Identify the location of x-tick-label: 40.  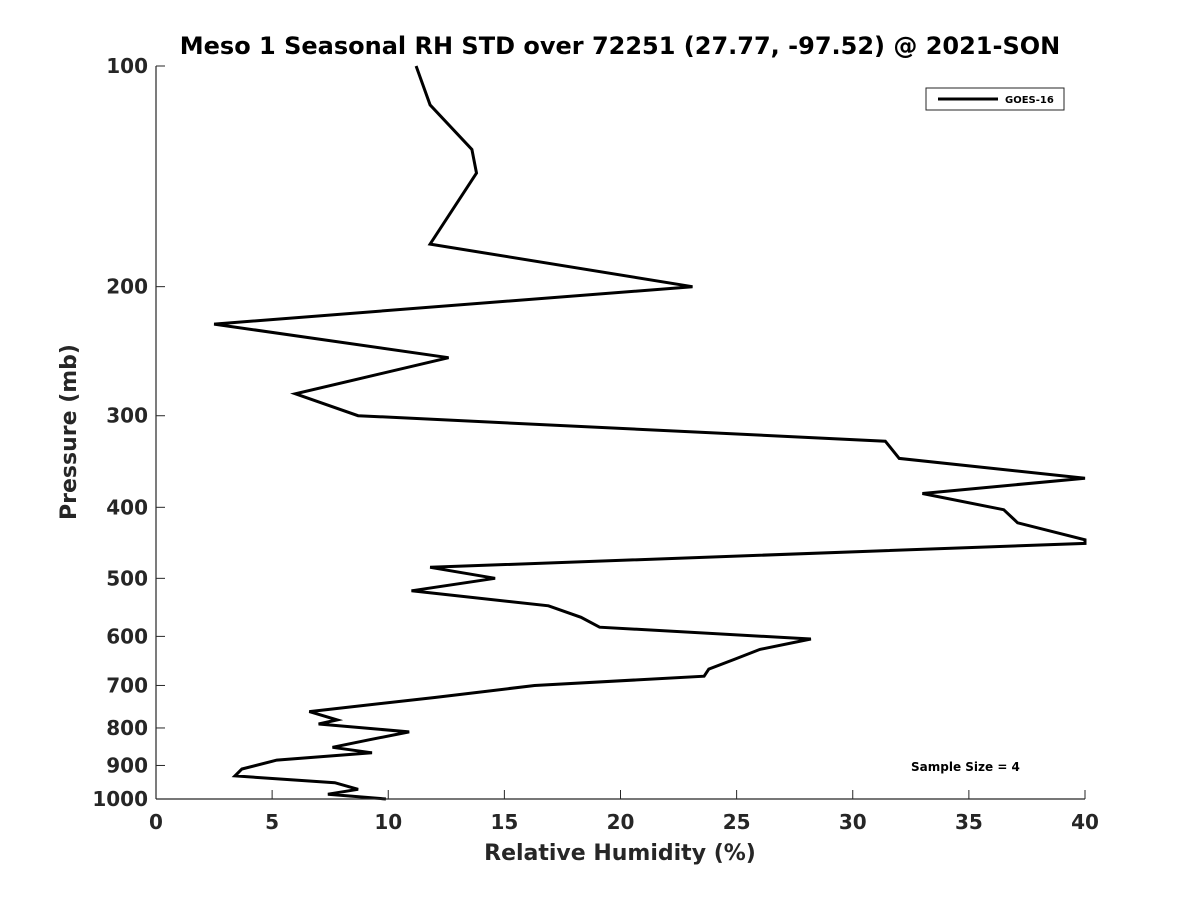
(1085, 822).